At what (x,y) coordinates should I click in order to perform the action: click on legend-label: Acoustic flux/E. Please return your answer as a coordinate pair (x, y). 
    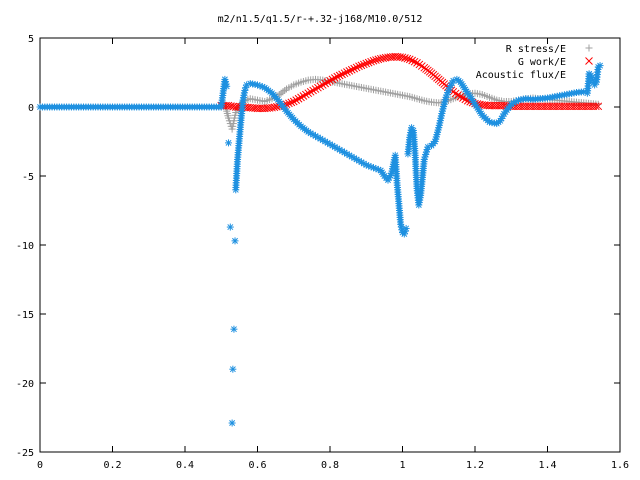
    Looking at the image, I should click on (521, 75).